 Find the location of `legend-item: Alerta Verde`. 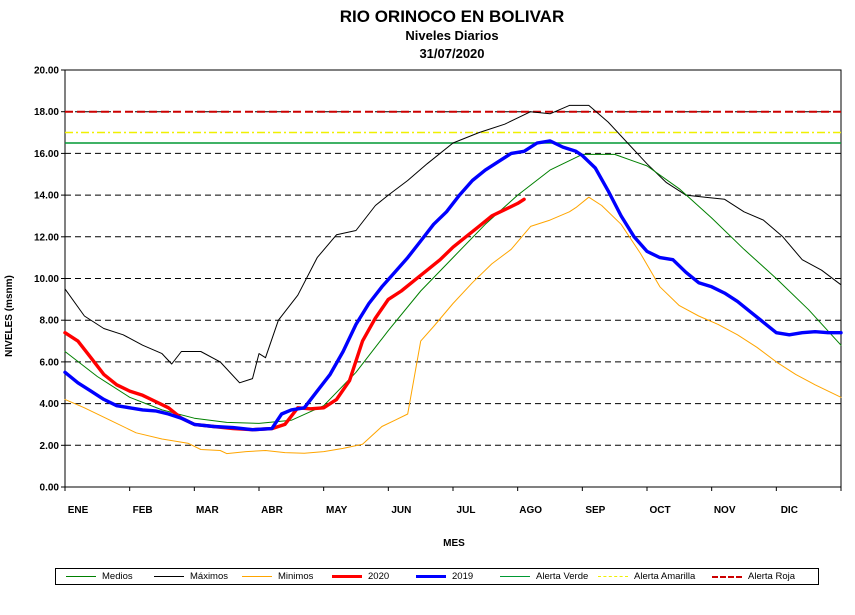

legend-item: Alerta Verde is located at coordinates (544, 576).